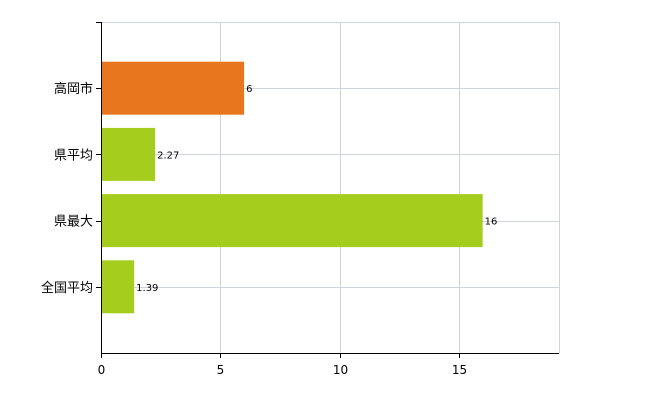 This screenshot has height=400, width=650. What do you see at coordinates (249, 89) in the screenshot?
I see `data-label: 6` at bounding box center [249, 89].